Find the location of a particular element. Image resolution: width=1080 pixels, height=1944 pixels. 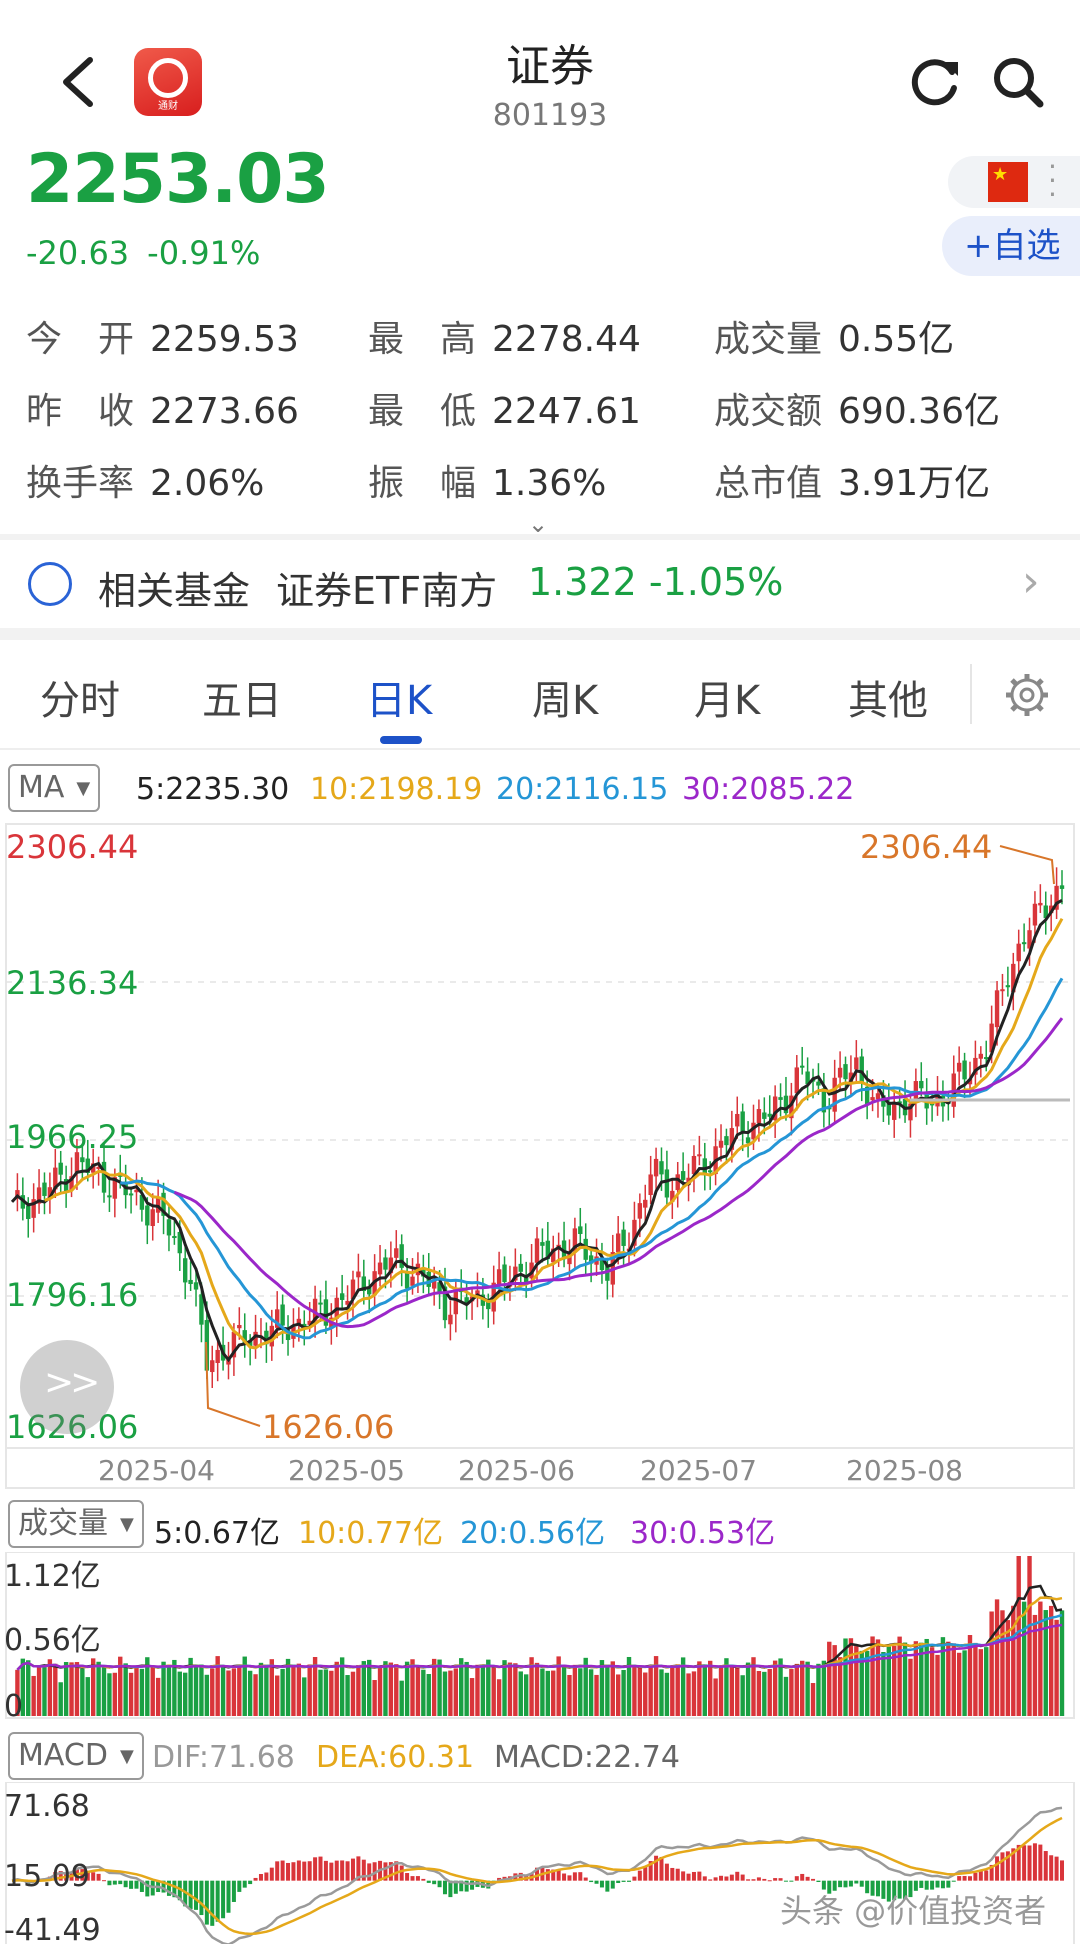

tab-other: 其他 is located at coordinates (888, 701).